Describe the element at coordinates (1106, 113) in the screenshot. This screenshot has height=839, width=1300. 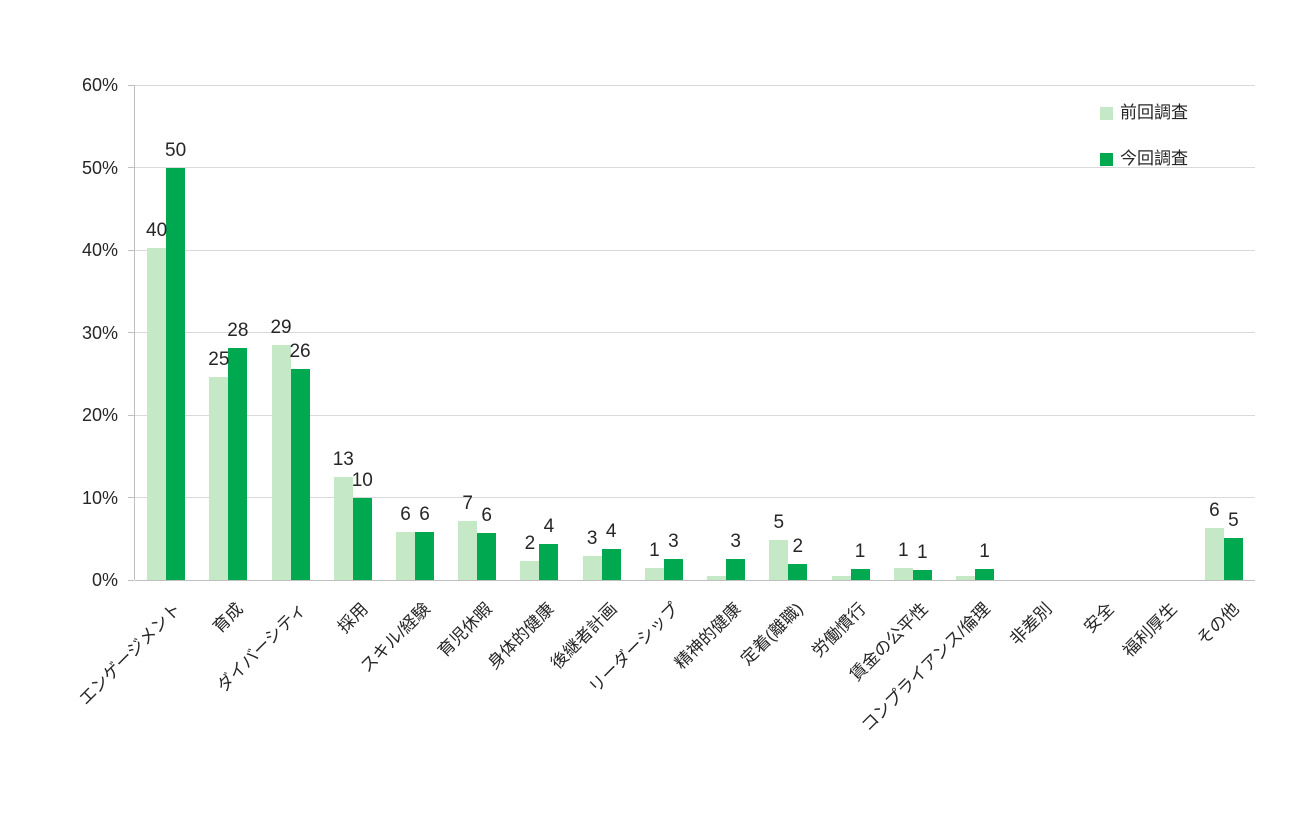
I see `legend-swatch-previous-survey` at that location.